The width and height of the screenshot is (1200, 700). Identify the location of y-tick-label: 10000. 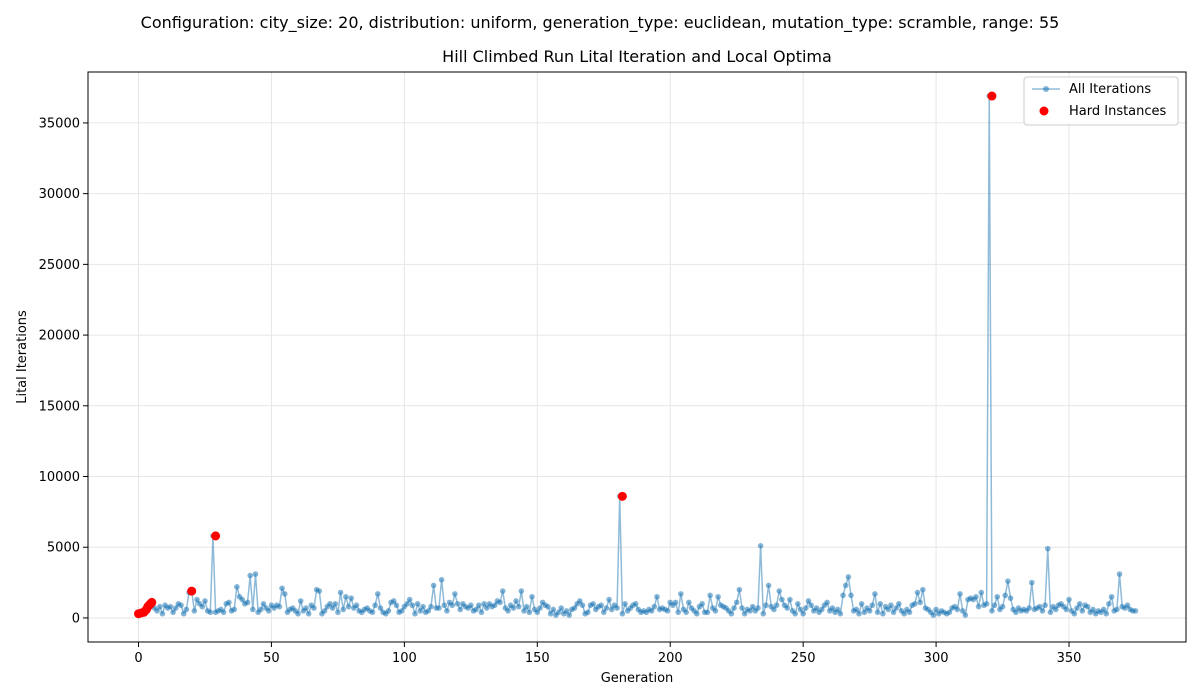
(59, 477).